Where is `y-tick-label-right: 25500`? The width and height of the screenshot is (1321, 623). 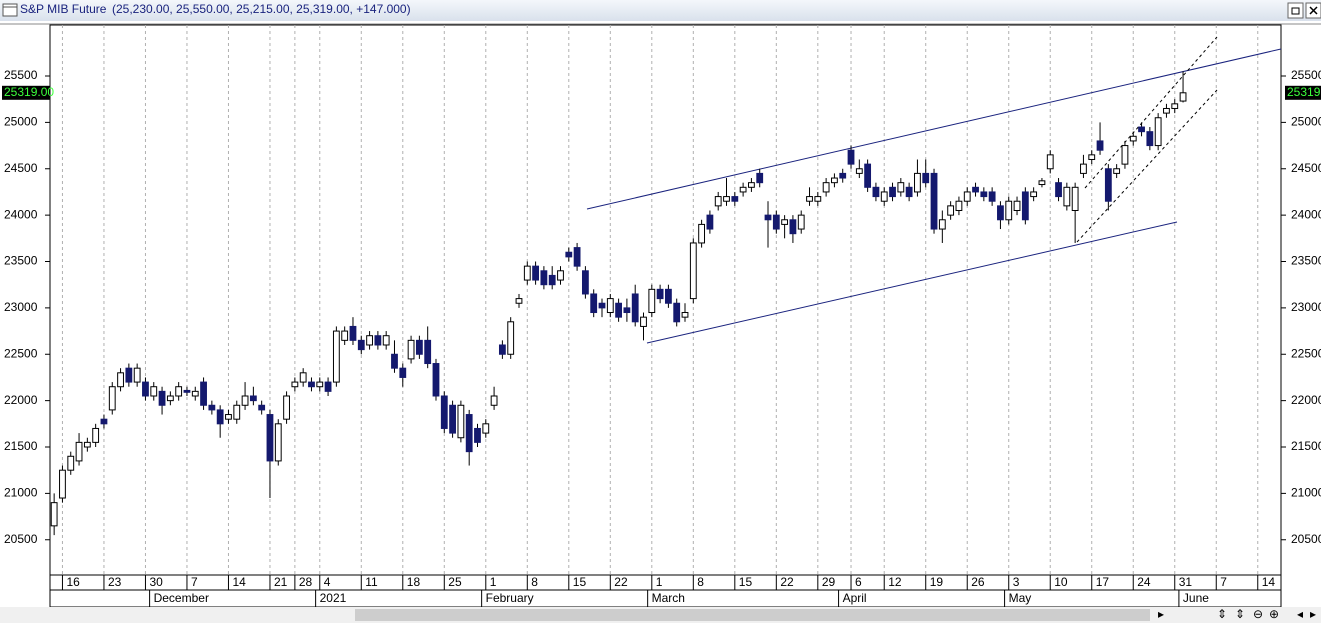
y-tick-label-right: 25500 is located at coordinates (1306, 75).